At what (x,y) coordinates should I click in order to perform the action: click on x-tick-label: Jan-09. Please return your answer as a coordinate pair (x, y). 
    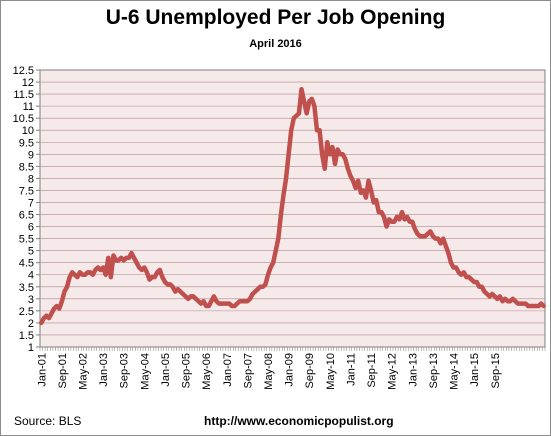
    Looking at the image, I should click on (290, 370).